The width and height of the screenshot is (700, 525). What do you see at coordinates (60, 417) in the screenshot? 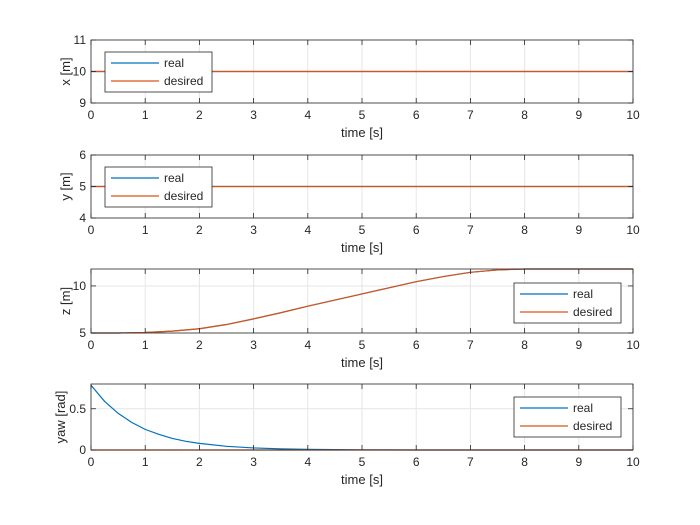
I see `y-axis-label: yaw [rad]` at bounding box center [60, 417].